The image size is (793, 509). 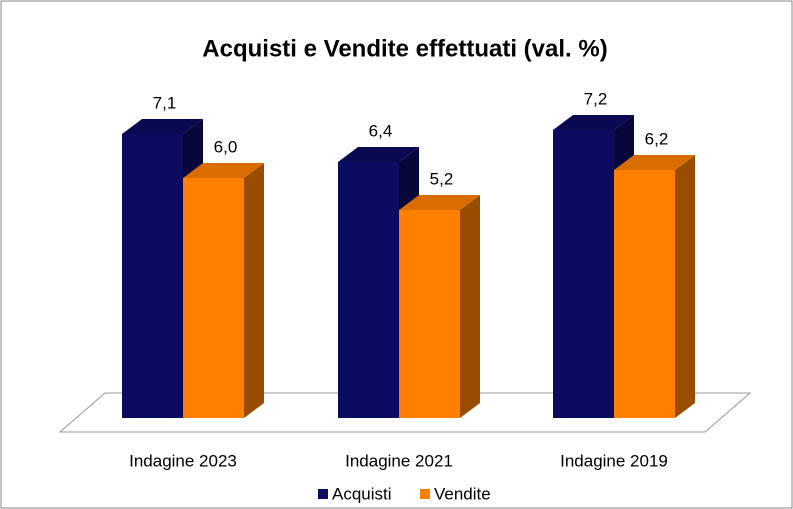 I want to click on value-label: 6,2, so click(x=657, y=138).